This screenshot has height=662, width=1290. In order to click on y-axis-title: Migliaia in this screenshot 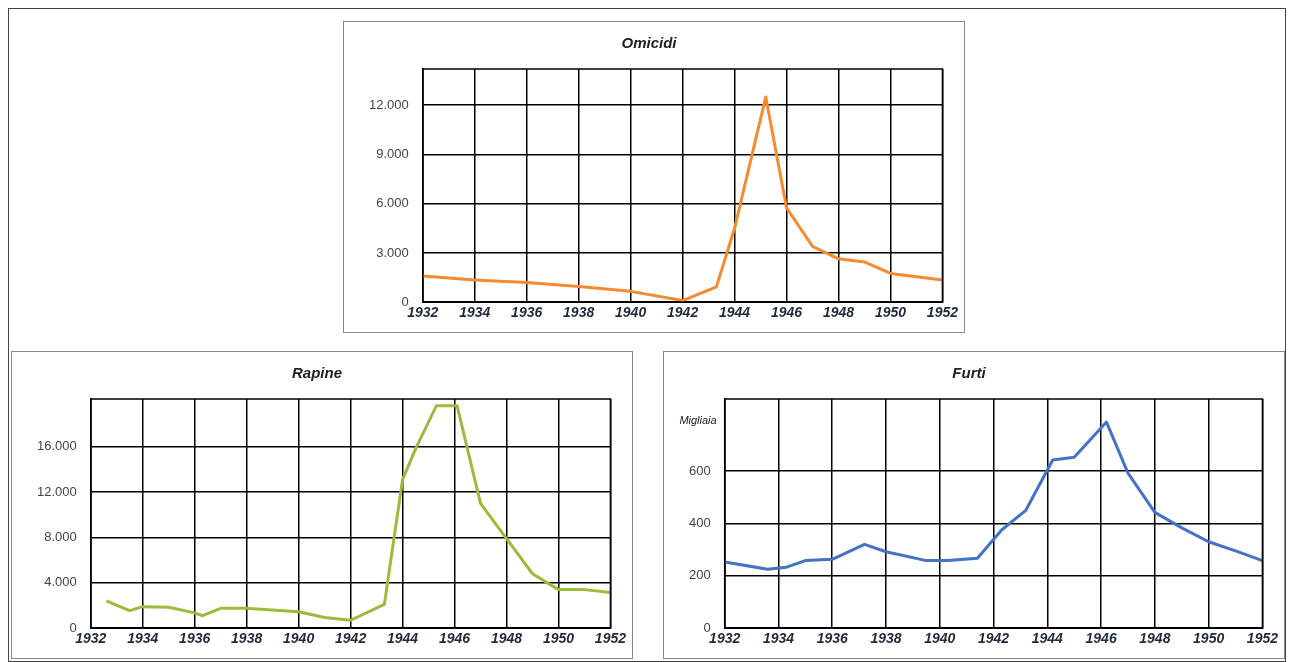, I will do `click(698, 420)`.